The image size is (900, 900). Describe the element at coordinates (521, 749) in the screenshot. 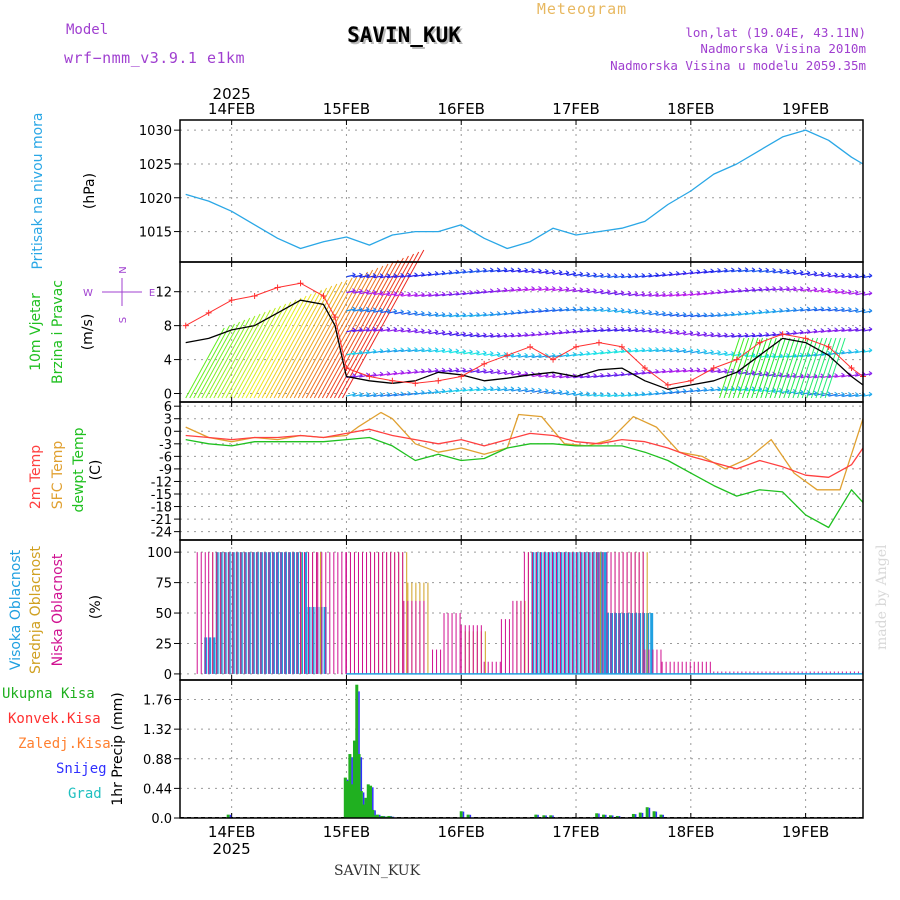

I see `precip-frame` at that location.